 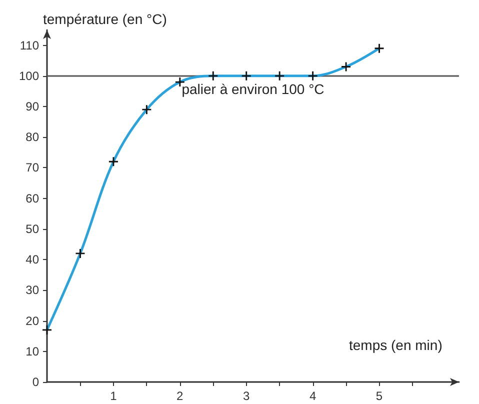 What do you see at coordinates (379, 396) in the screenshot?
I see `x-tick-label: 5` at bounding box center [379, 396].